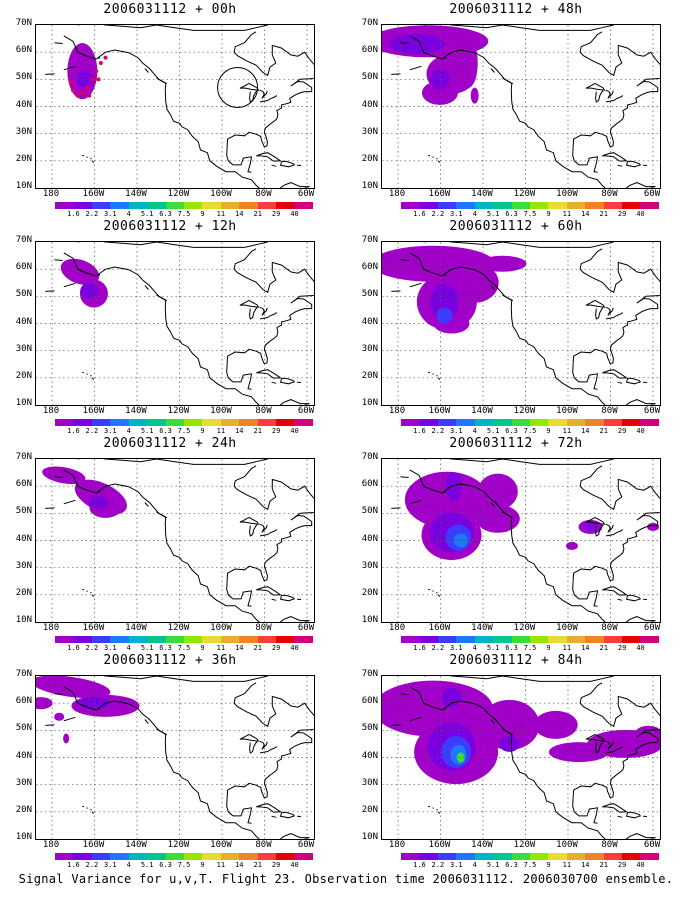 The height and width of the screenshot is (900, 692). Describe the element at coordinates (170, 660) in the screenshot. I see `panel-title: 2006031112 + 36h` at that location.